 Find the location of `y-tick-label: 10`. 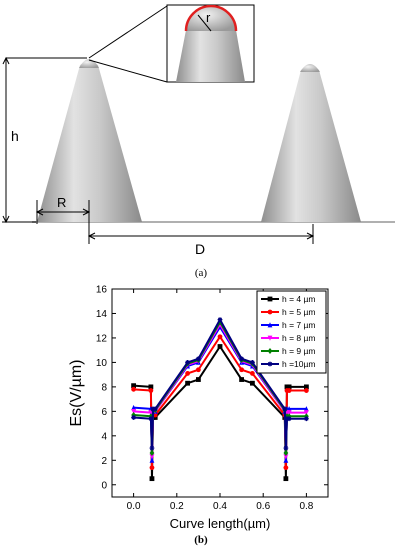

y-tick-label: 10 is located at coordinates (102, 363).